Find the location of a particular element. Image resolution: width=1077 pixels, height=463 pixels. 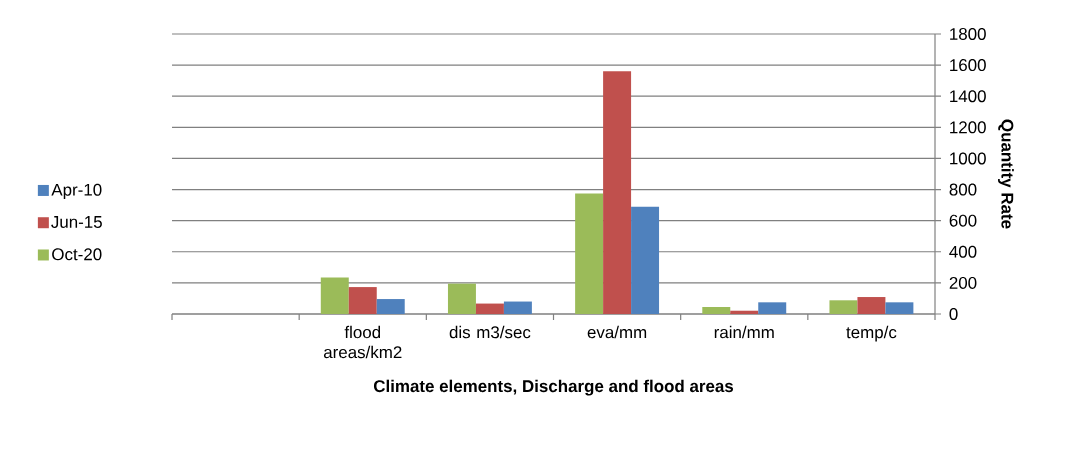

y-tick-label: 1400 is located at coordinates (968, 96).